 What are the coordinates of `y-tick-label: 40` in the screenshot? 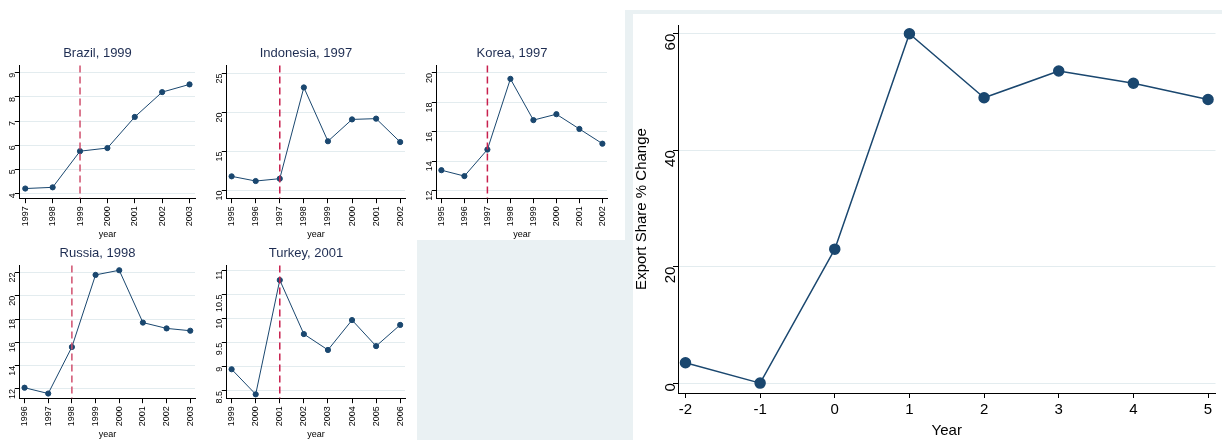 It's located at (670, 158).